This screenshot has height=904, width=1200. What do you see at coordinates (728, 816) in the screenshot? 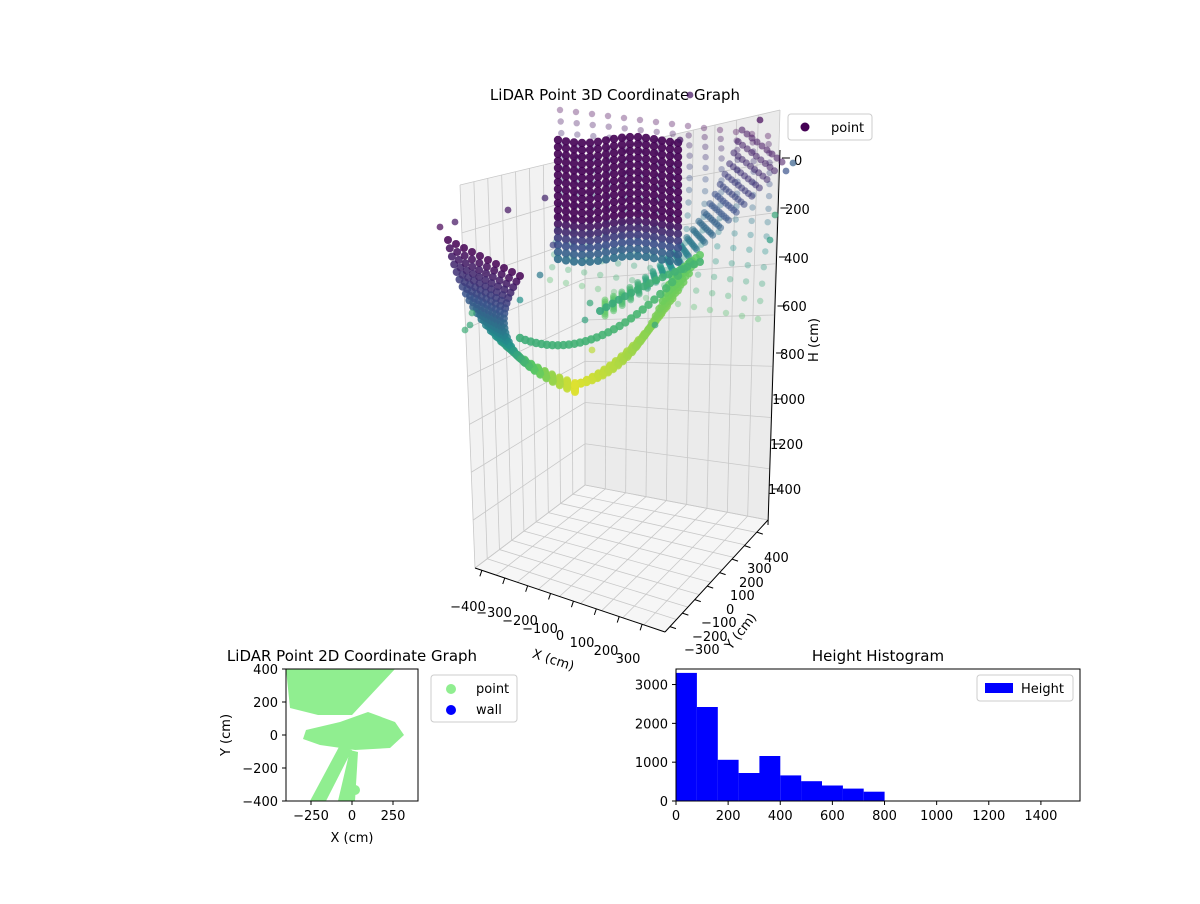
I see `x-tick-label: 200` at bounding box center [728, 816].